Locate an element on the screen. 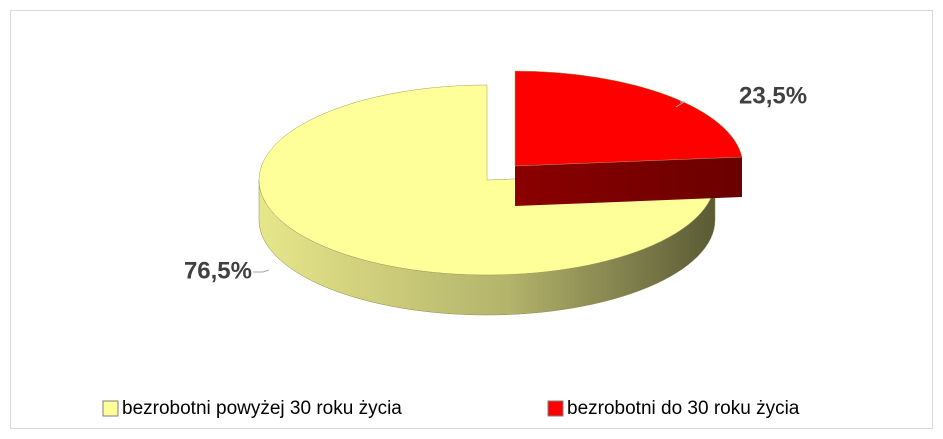  data-label: 23,5% is located at coordinates (773, 95).